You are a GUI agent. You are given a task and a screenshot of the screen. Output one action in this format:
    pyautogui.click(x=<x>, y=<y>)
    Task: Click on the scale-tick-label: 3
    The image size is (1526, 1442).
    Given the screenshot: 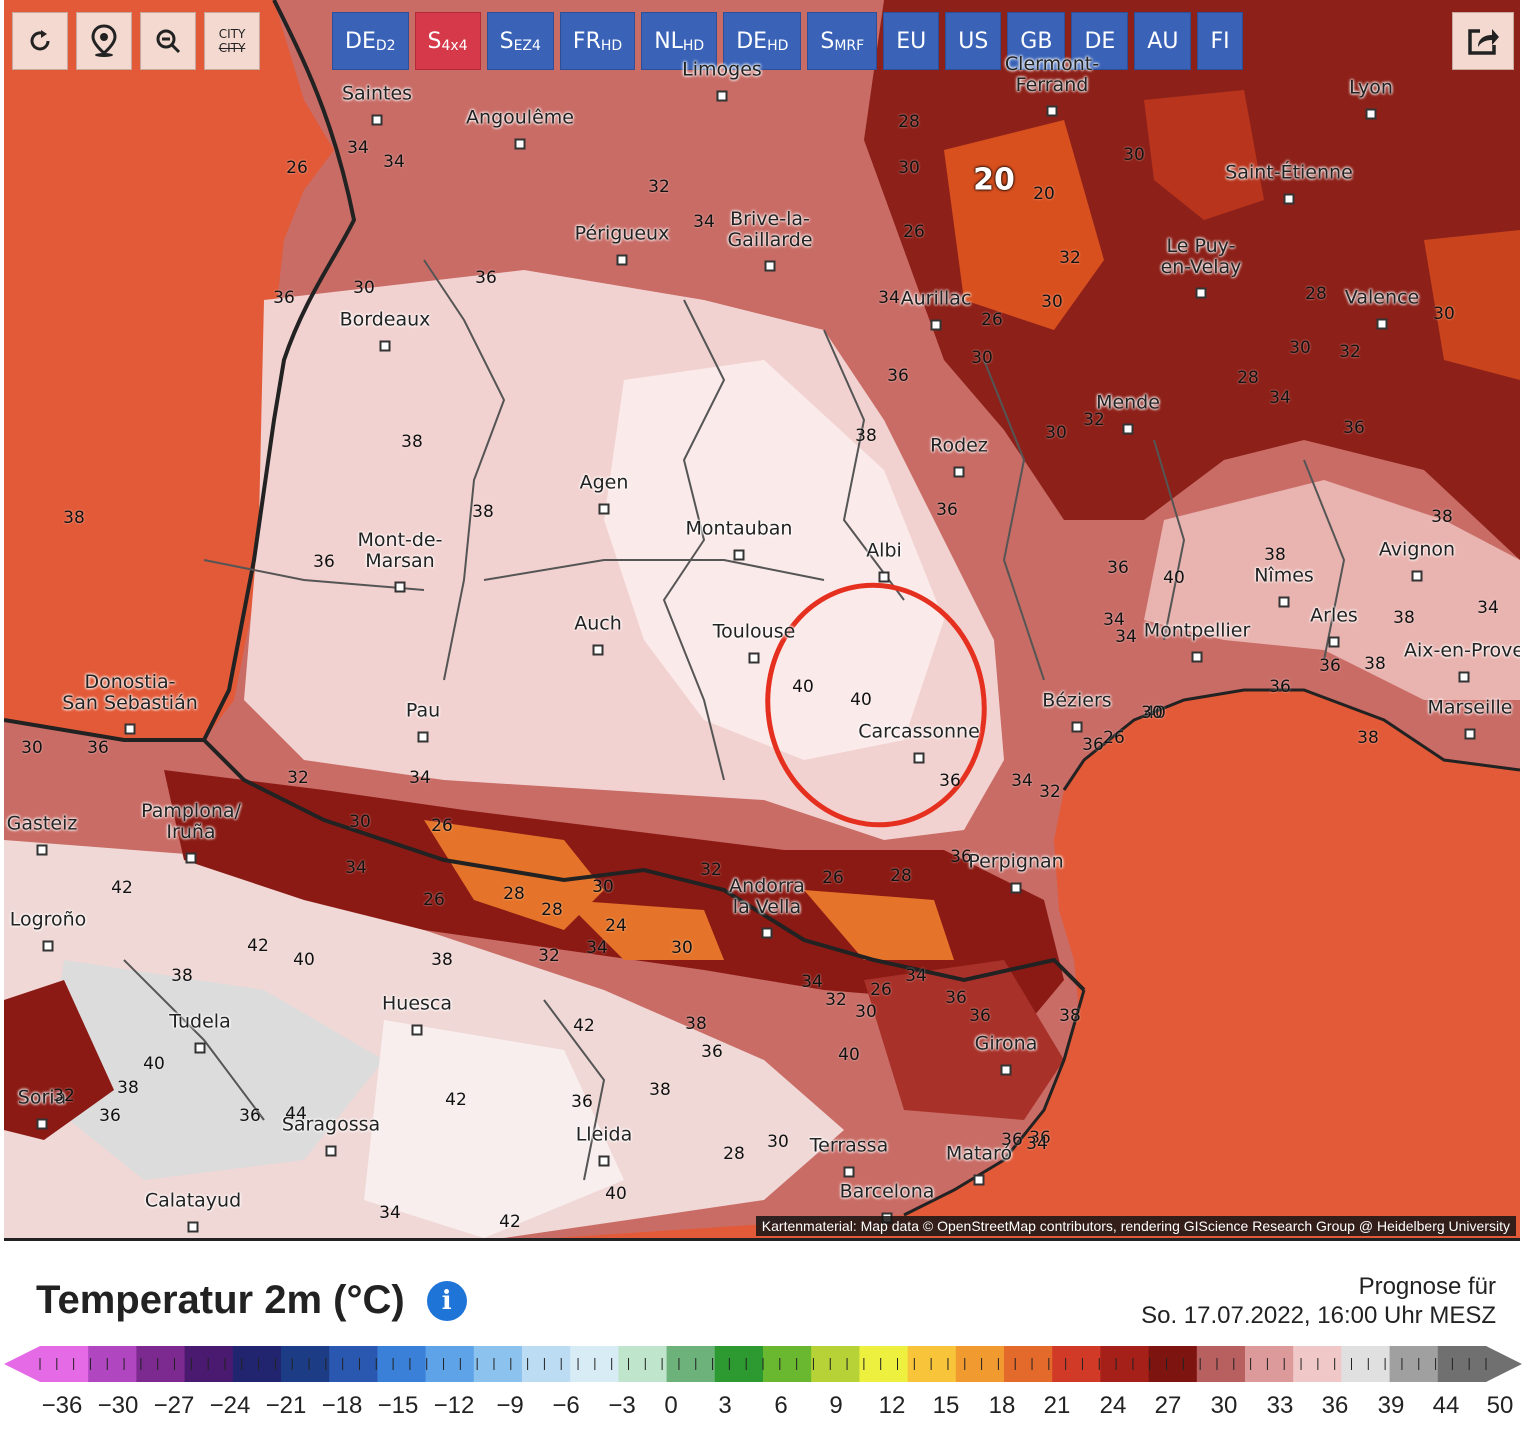 What is the action you would take?
    pyautogui.click(x=725, y=1405)
    